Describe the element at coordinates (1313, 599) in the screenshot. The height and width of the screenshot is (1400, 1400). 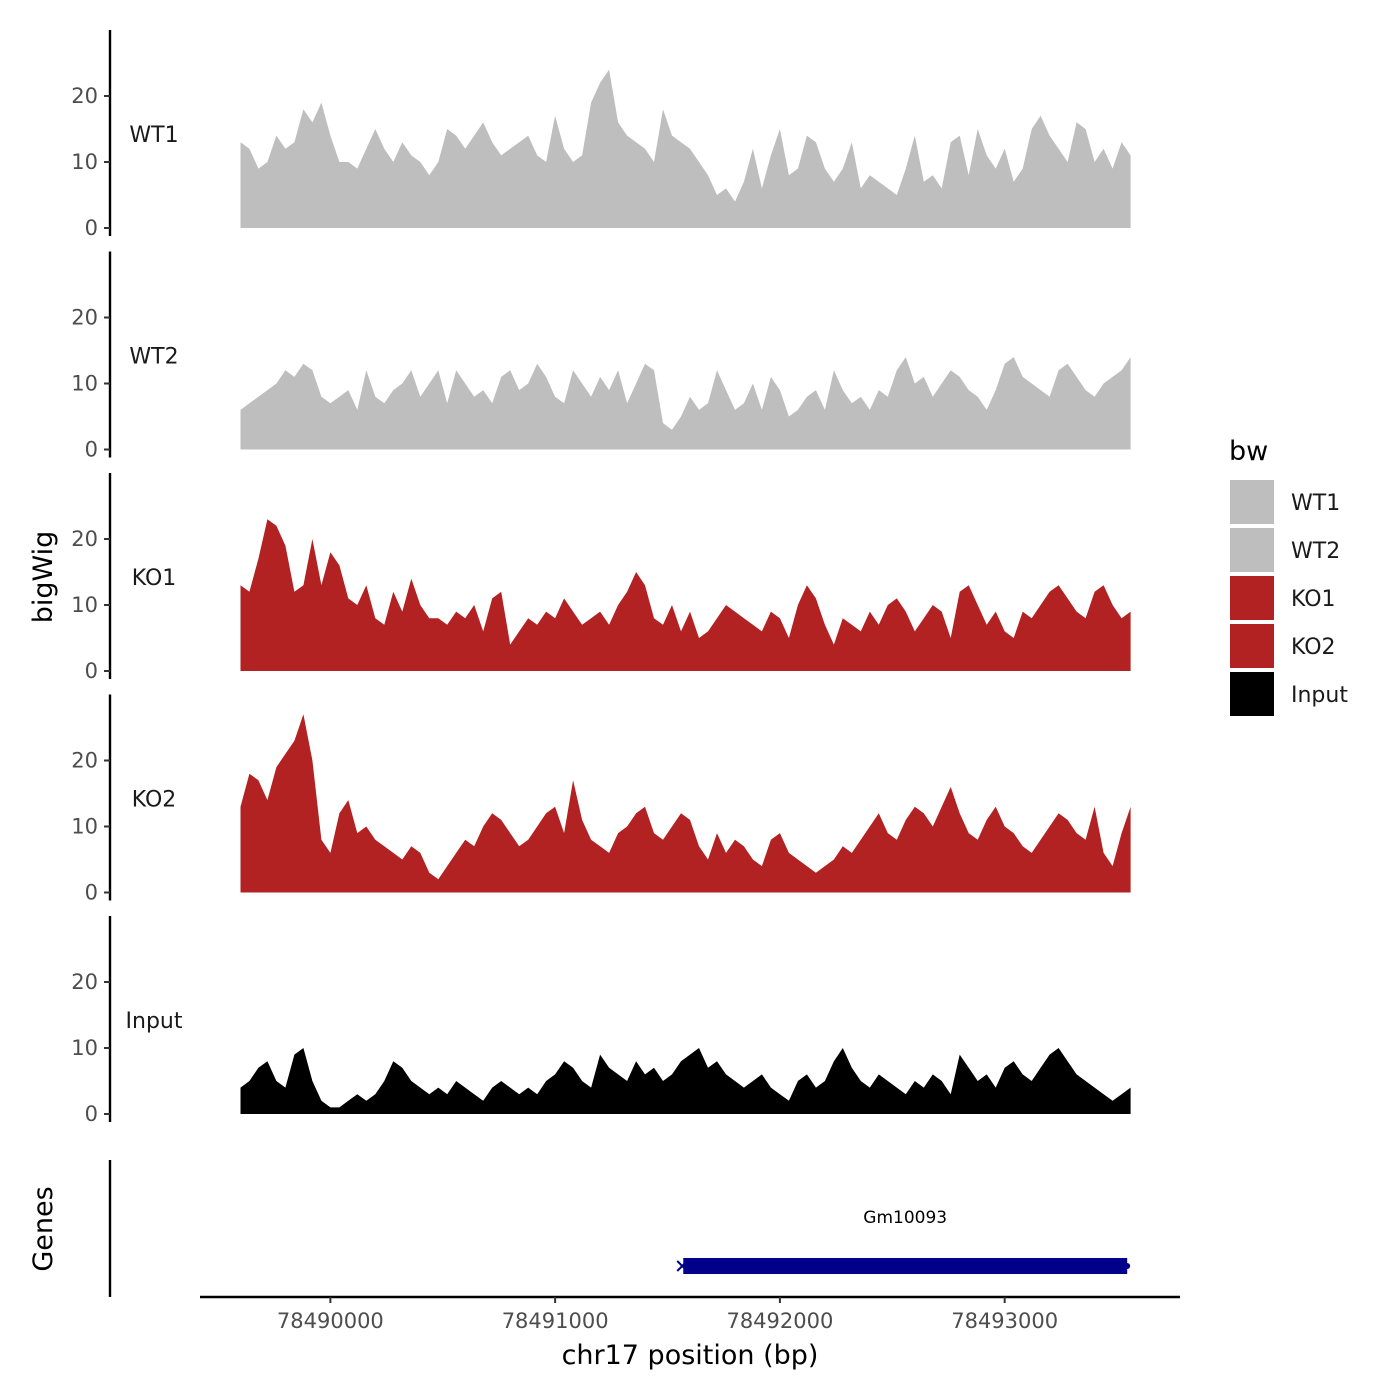
I see `legend-label: KO1` at that location.